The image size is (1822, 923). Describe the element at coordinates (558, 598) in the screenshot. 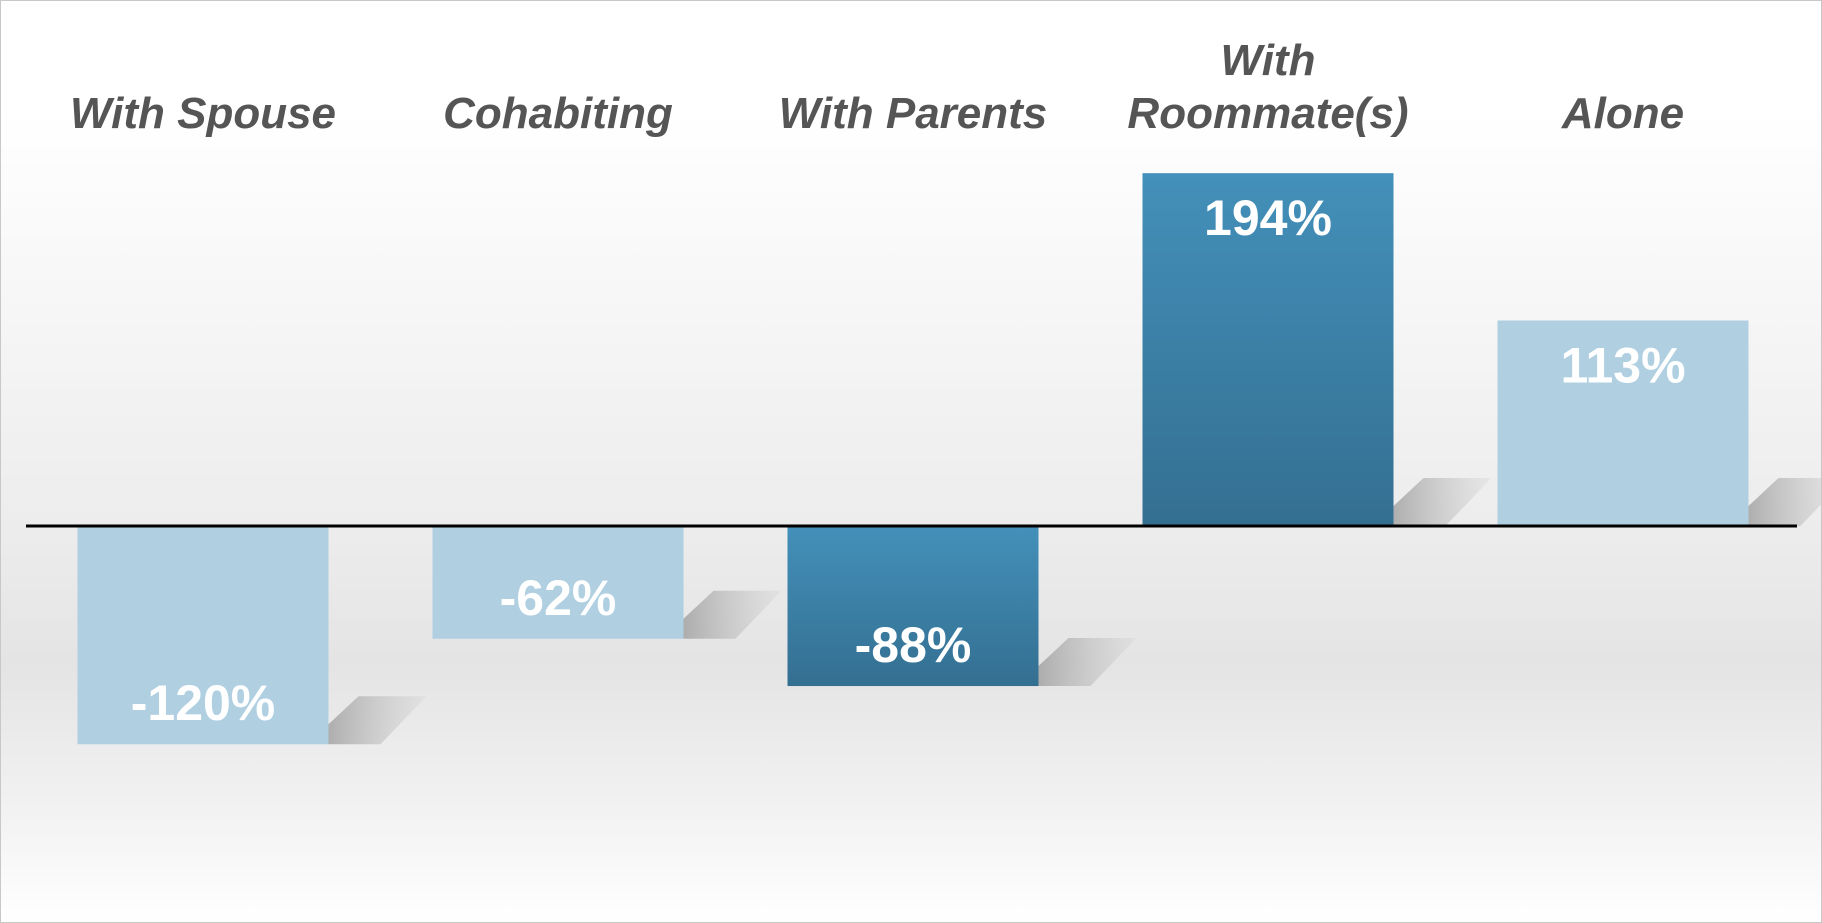

I see `value-label-cohabiting: -62%` at that location.